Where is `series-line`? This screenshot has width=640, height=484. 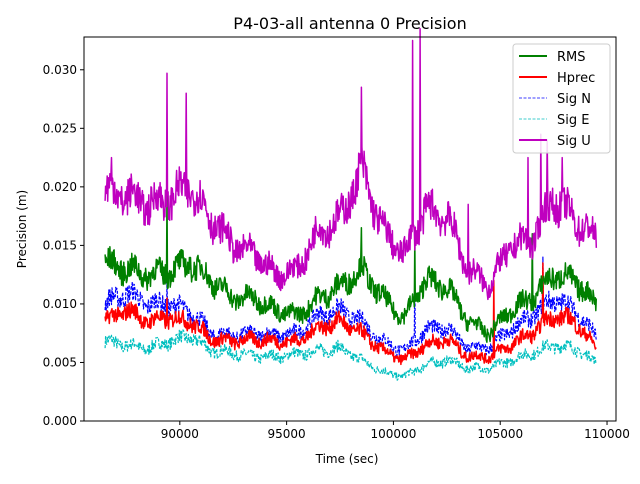
series-line is located at coordinates (350, 355).